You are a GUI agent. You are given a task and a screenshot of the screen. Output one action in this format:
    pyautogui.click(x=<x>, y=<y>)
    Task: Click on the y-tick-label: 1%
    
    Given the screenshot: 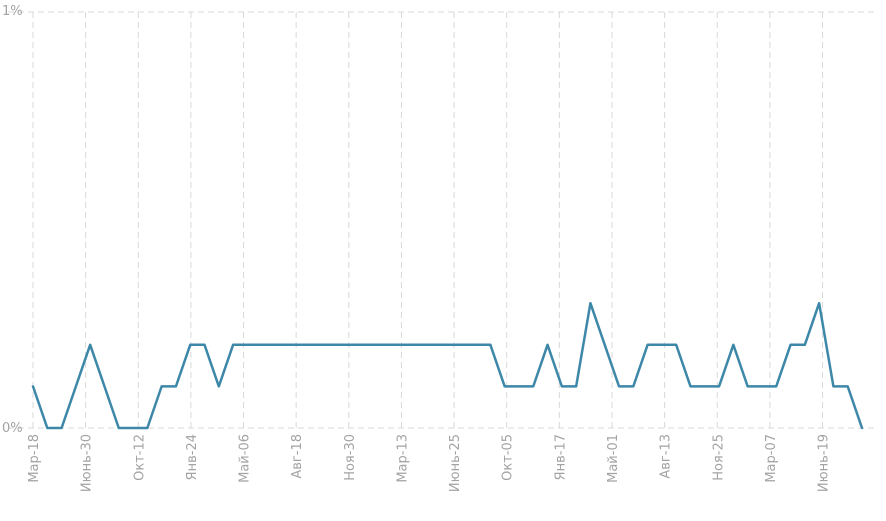 What is the action you would take?
    pyautogui.click(x=12, y=11)
    